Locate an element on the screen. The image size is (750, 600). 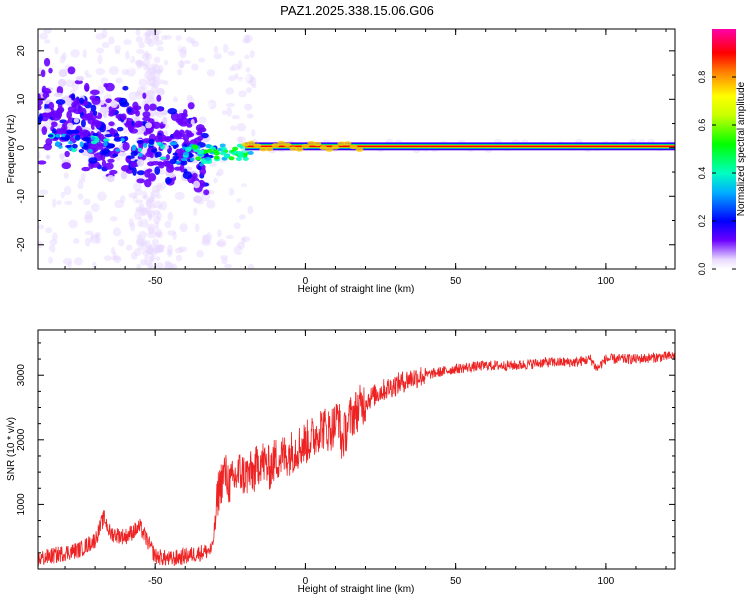
snr-x-tick-label: 50 is located at coordinates (456, 581).